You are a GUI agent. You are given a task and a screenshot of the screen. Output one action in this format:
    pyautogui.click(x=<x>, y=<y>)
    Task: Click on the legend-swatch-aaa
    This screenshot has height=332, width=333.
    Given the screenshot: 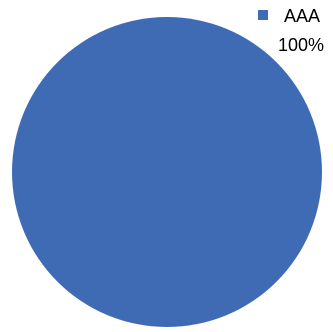 What is the action you would take?
    pyautogui.click(x=263, y=15)
    